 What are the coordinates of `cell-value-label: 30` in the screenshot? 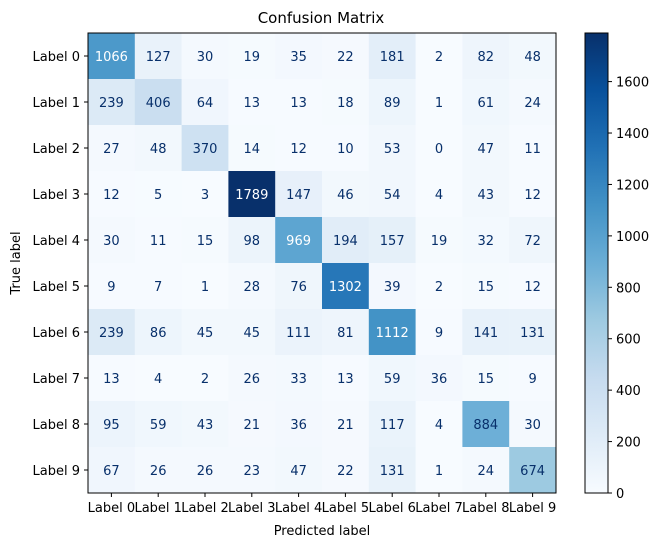 It's located at (111, 241).